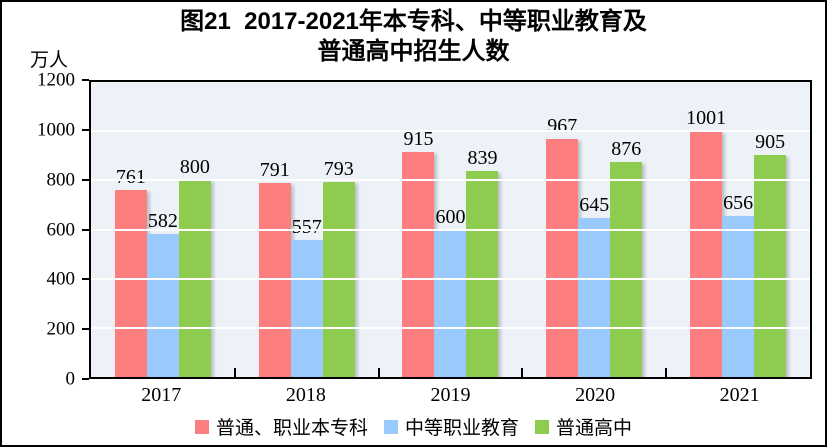  I want to click on bar-group-2021: 1001 656 905, so click(738, 229).